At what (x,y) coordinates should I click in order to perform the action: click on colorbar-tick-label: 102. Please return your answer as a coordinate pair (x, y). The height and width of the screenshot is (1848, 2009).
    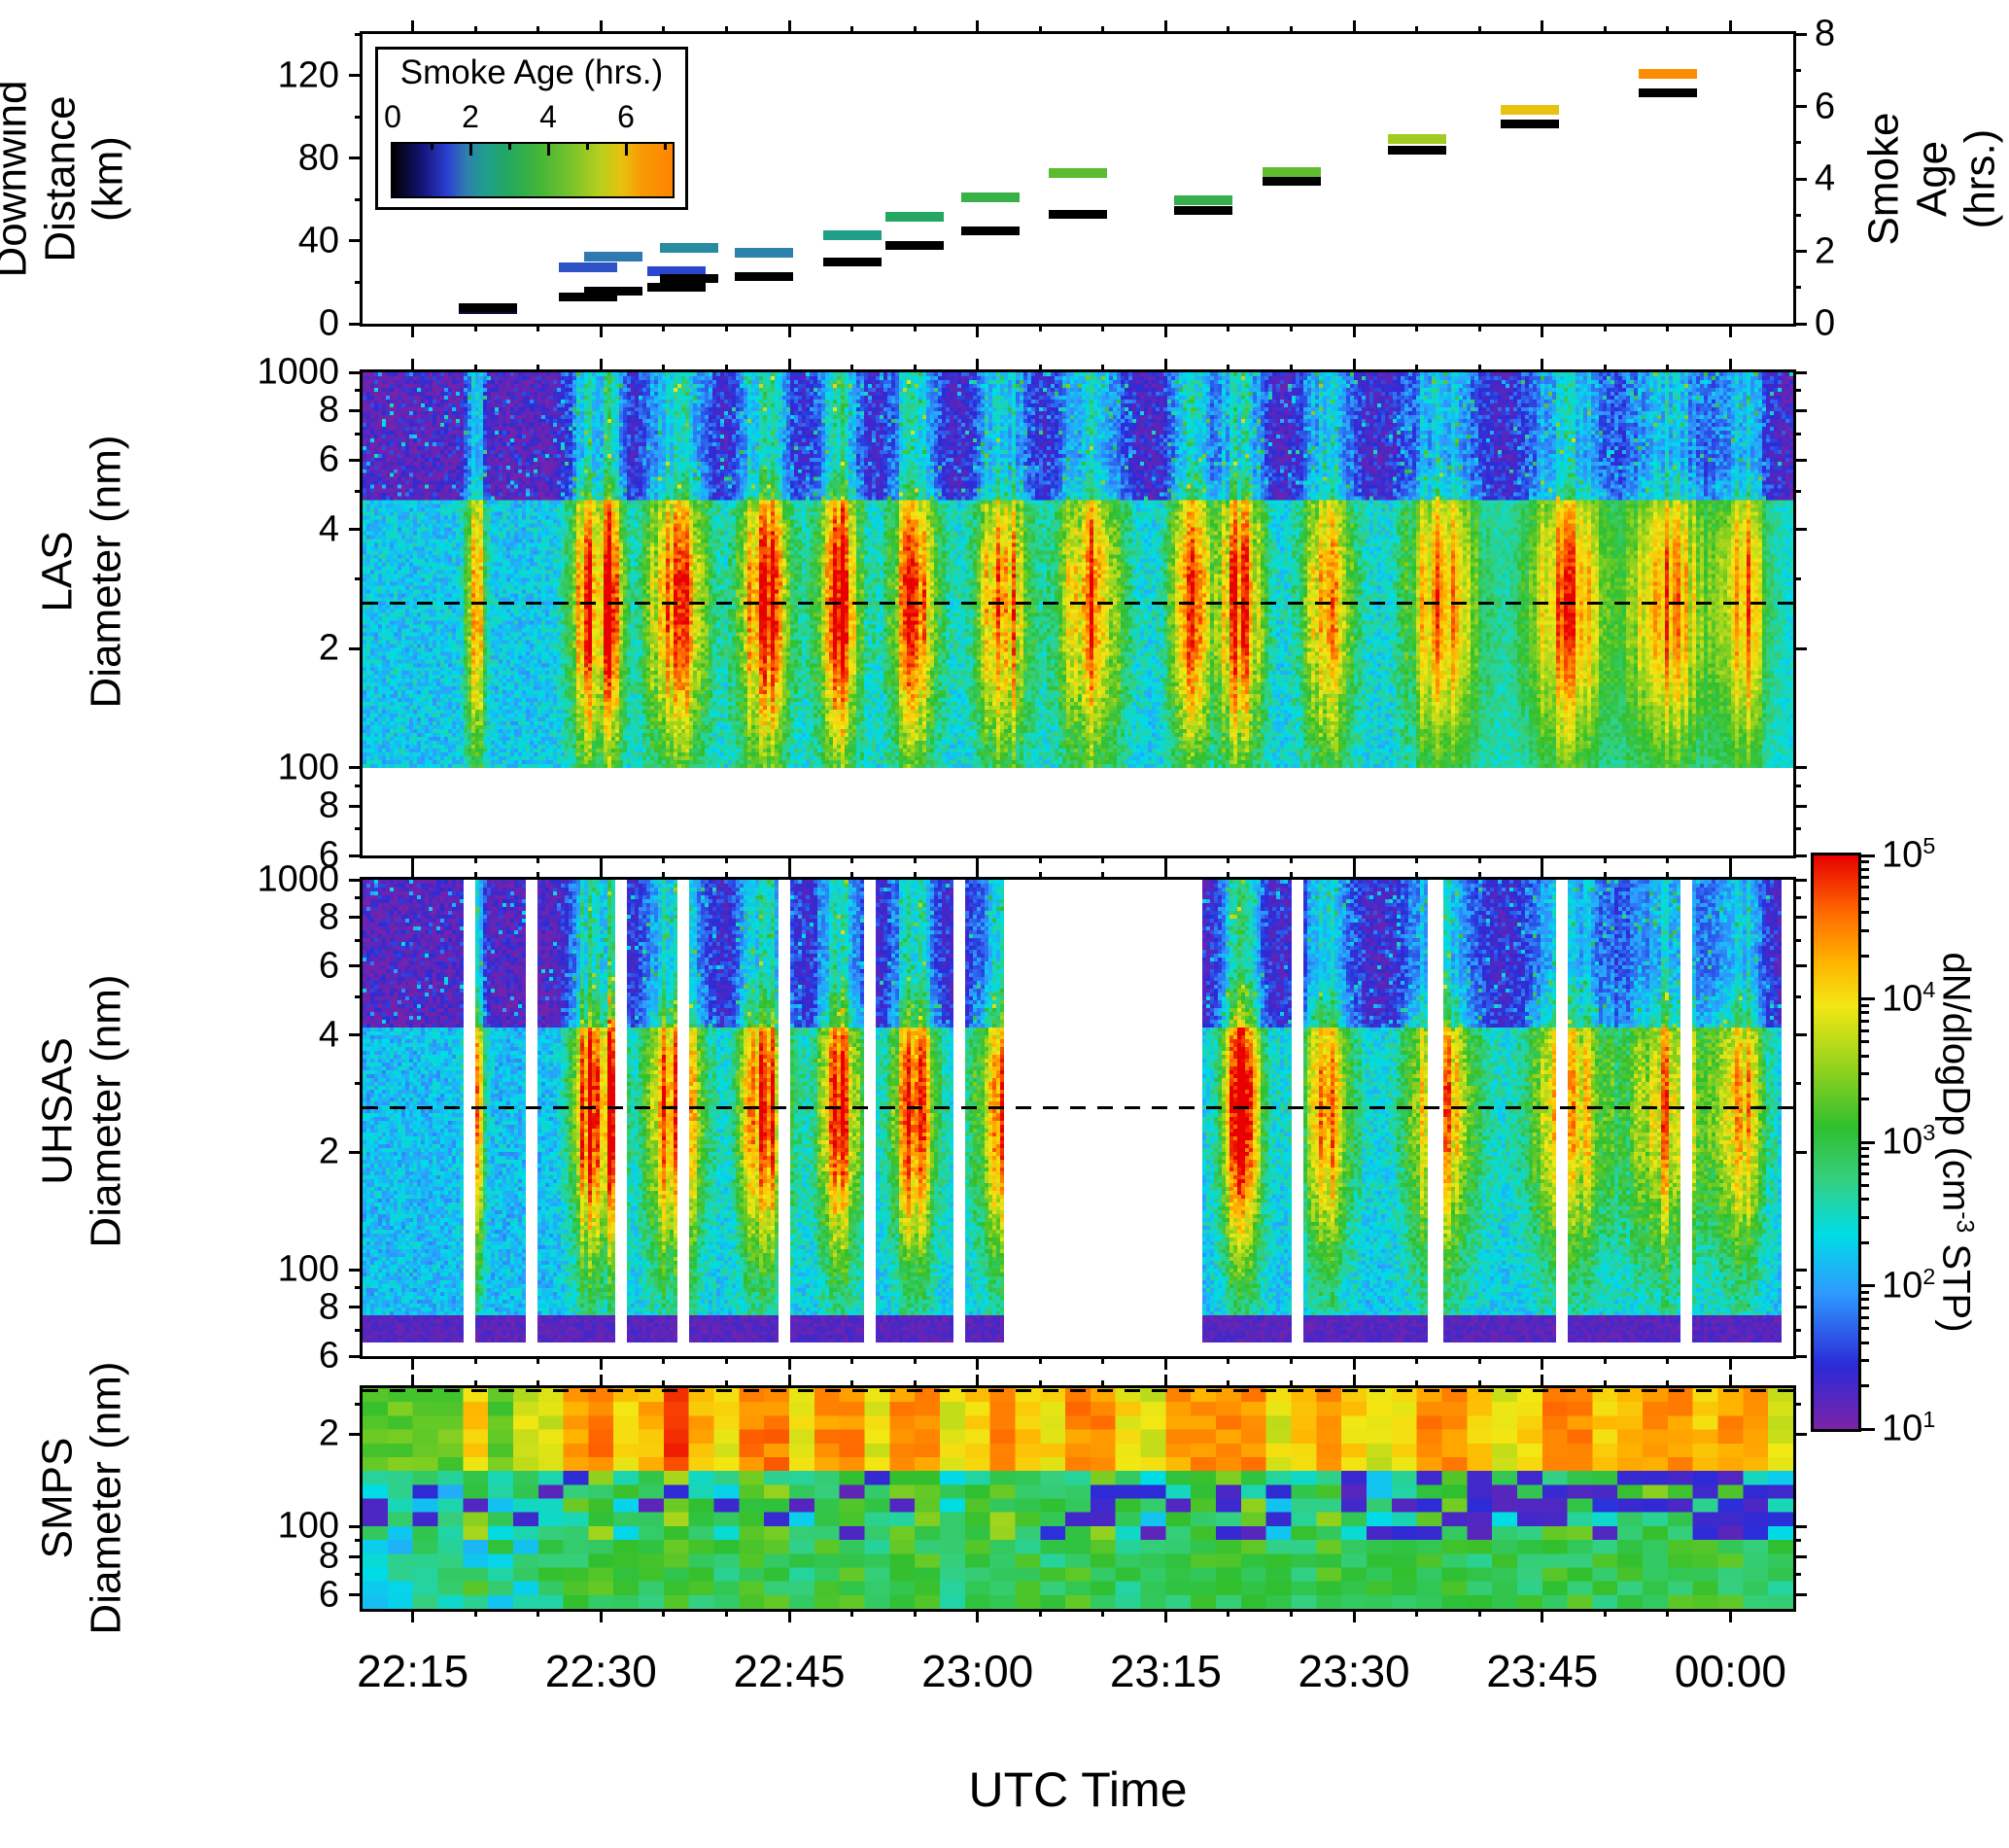
    Looking at the image, I should click on (1909, 1284).